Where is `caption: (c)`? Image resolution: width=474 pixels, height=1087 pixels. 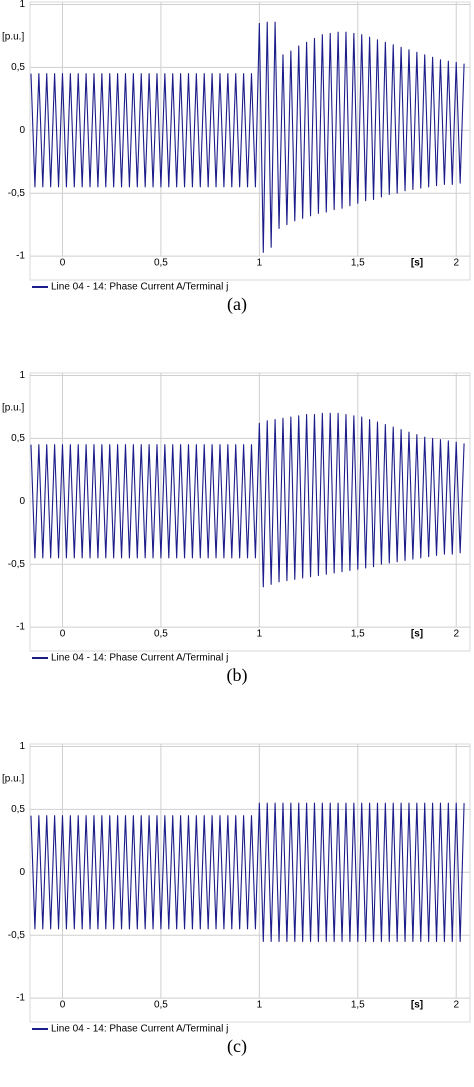 caption: (c) is located at coordinates (237, 1046).